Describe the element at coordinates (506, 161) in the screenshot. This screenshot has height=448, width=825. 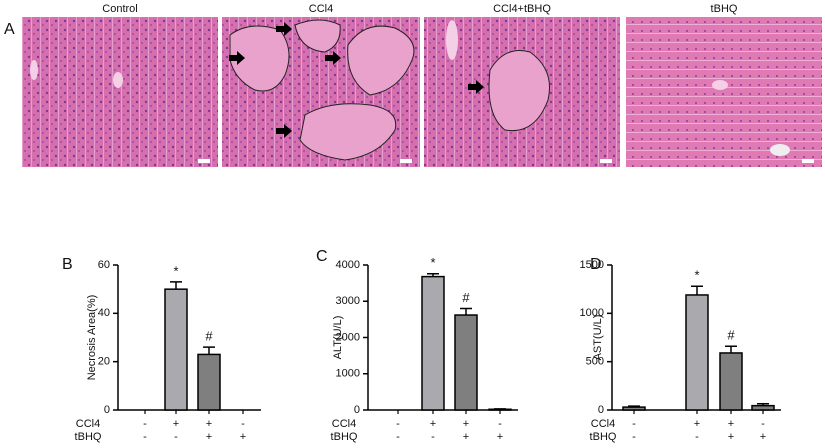
I see `scale-bars` at that location.